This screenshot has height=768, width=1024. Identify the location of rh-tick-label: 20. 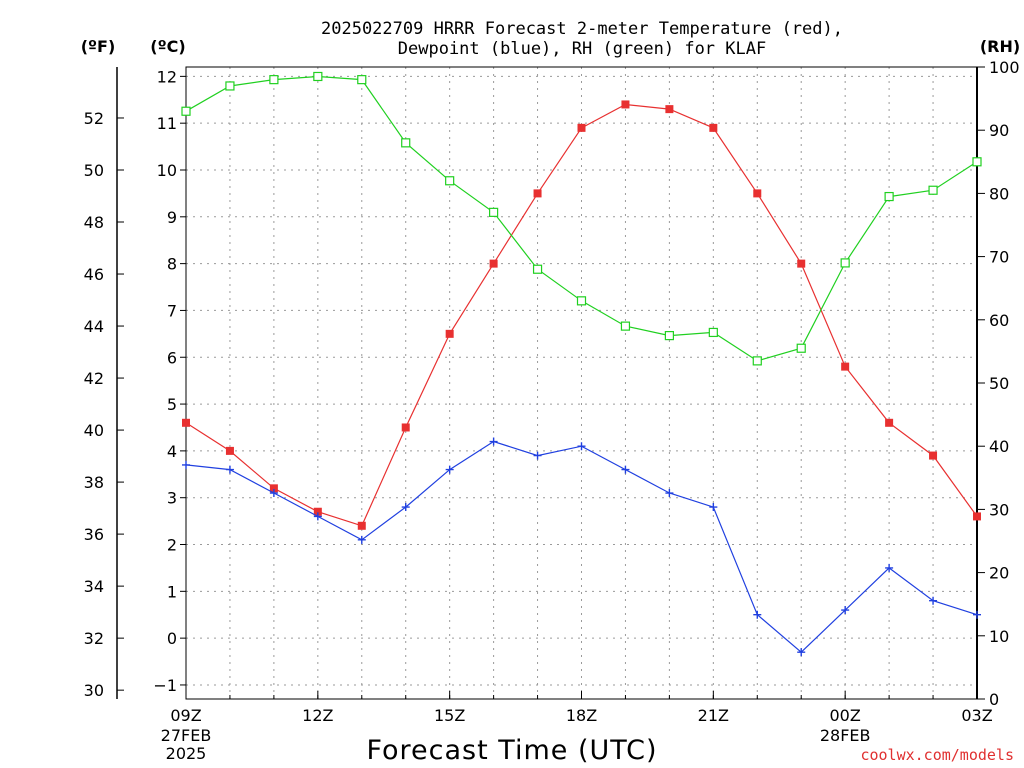
(999, 573).